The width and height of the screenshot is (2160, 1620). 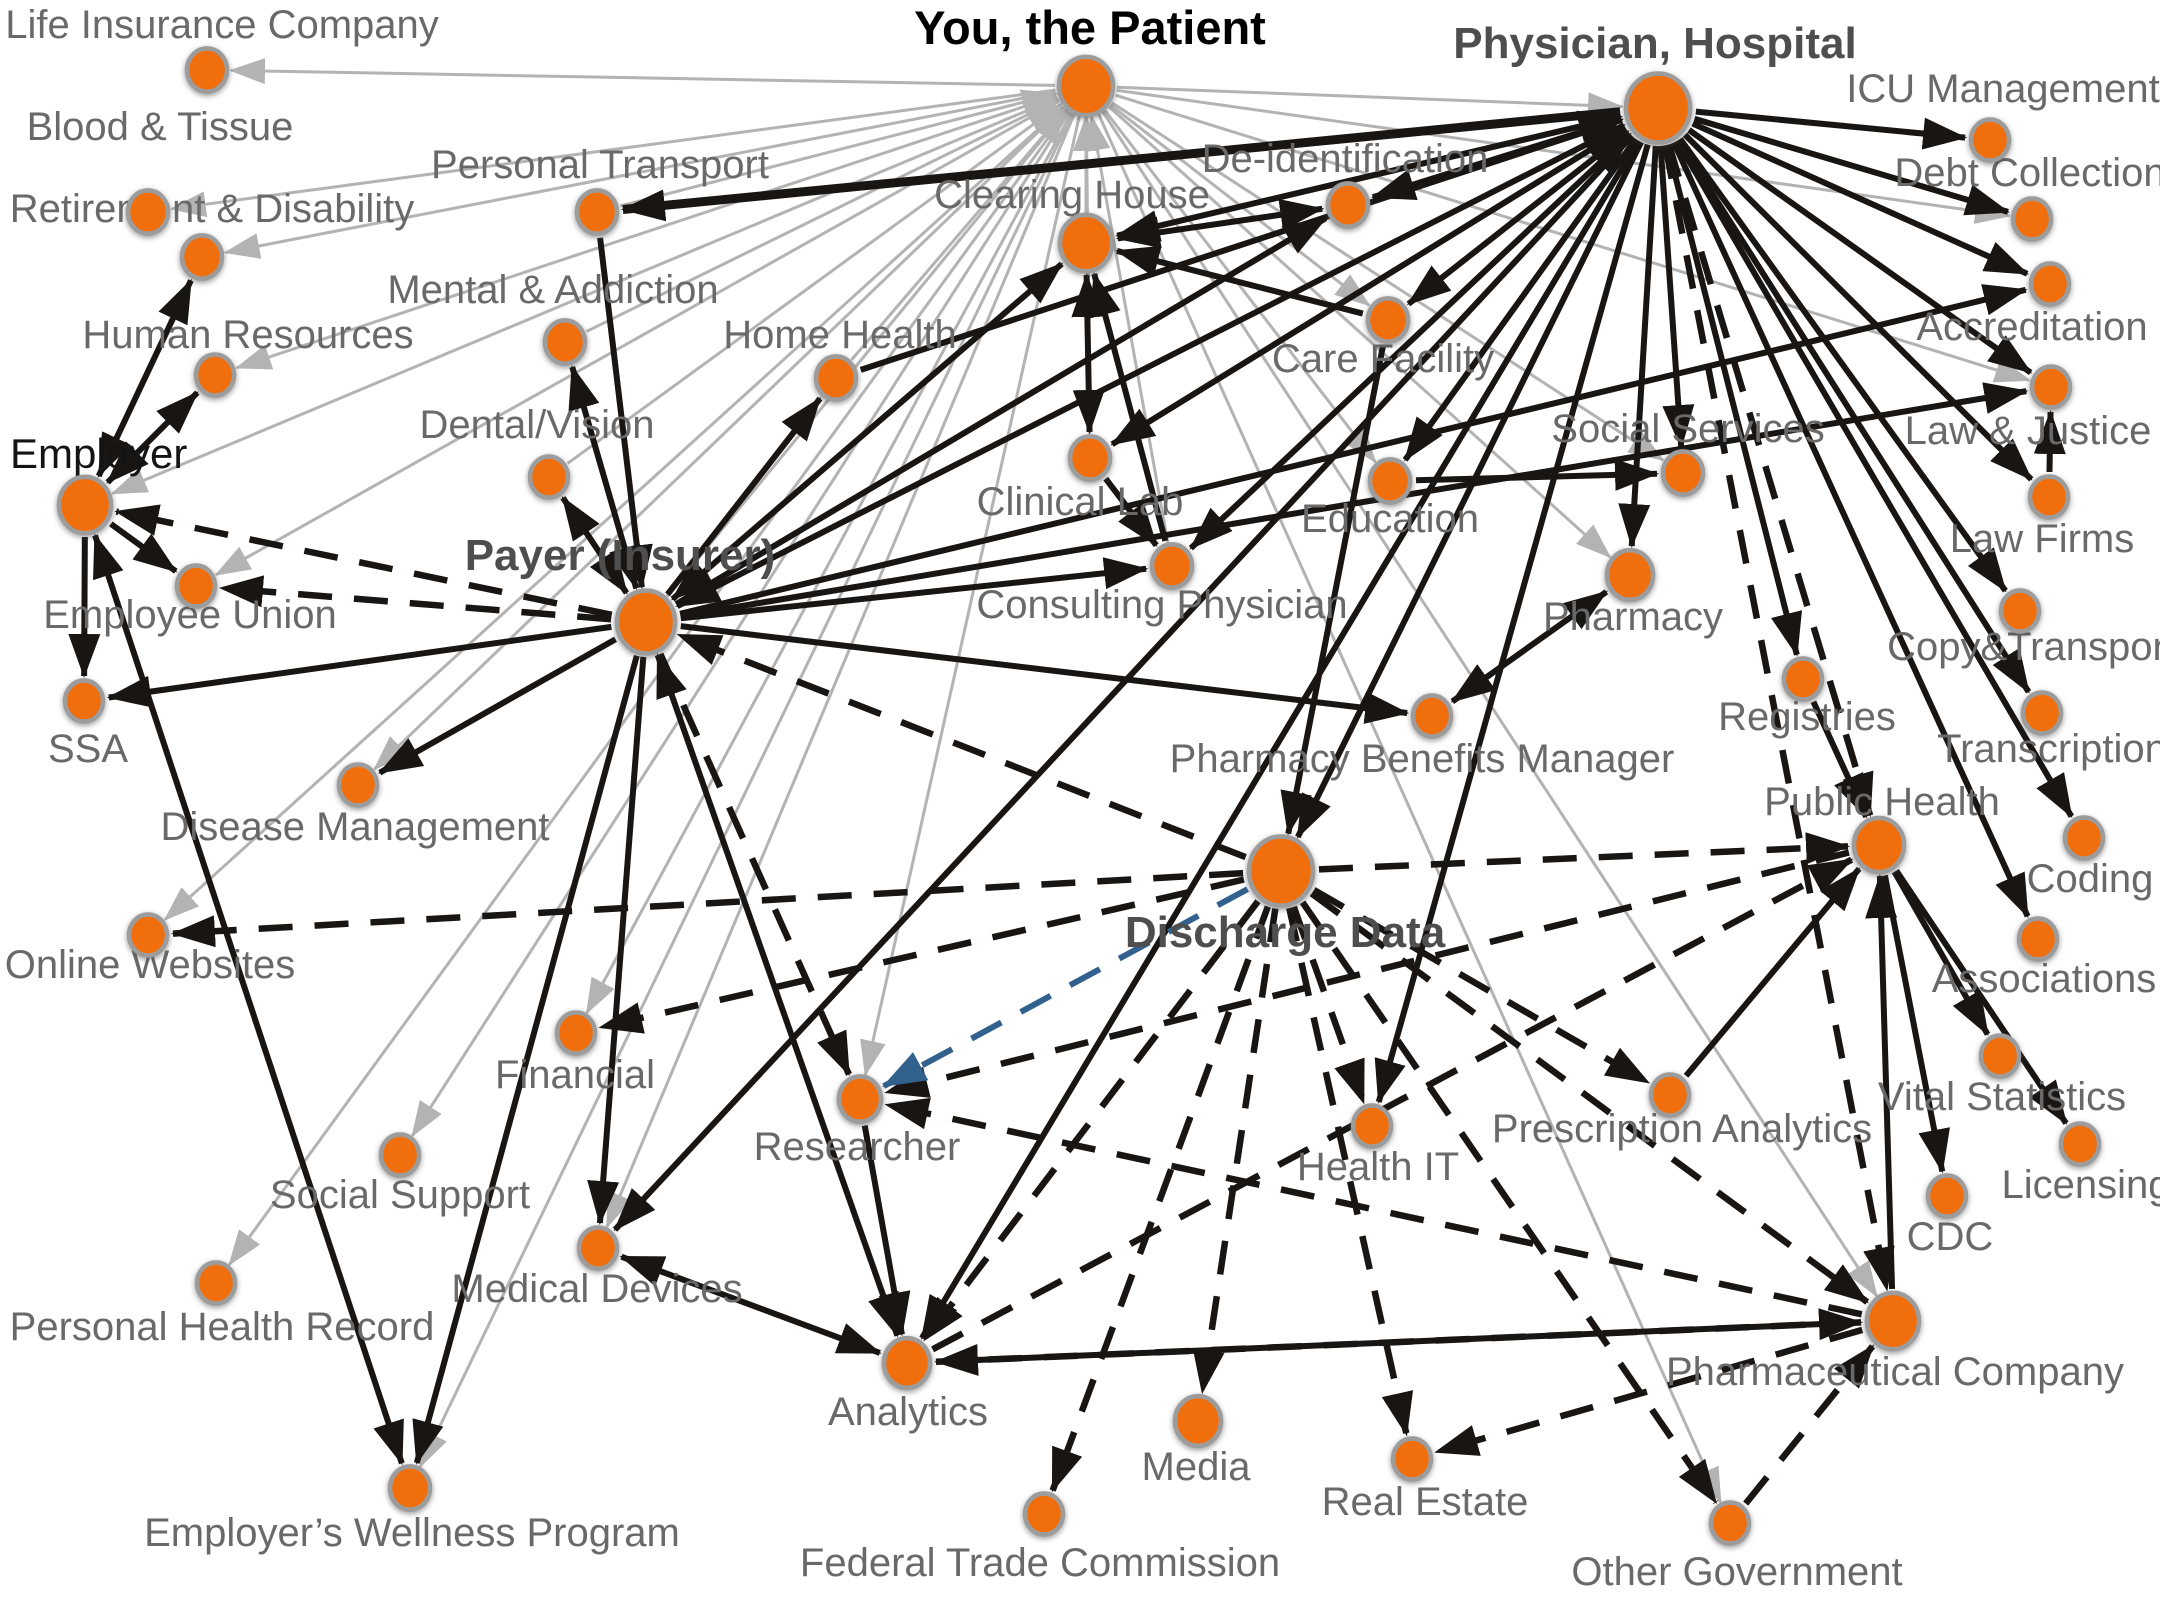 I want to click on node-label-care_facility: Care Facility, so click(x=1383, y=359).